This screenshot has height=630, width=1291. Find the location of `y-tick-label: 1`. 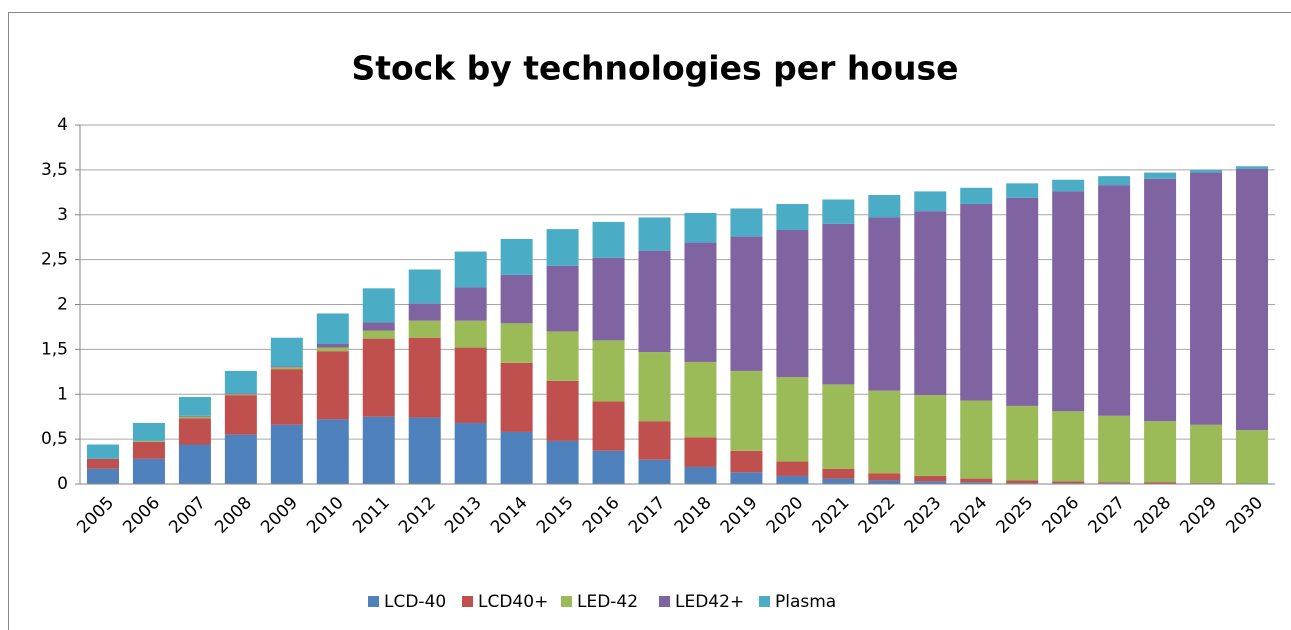

y-tick-label: 1 is located at coordinates (62, 394).